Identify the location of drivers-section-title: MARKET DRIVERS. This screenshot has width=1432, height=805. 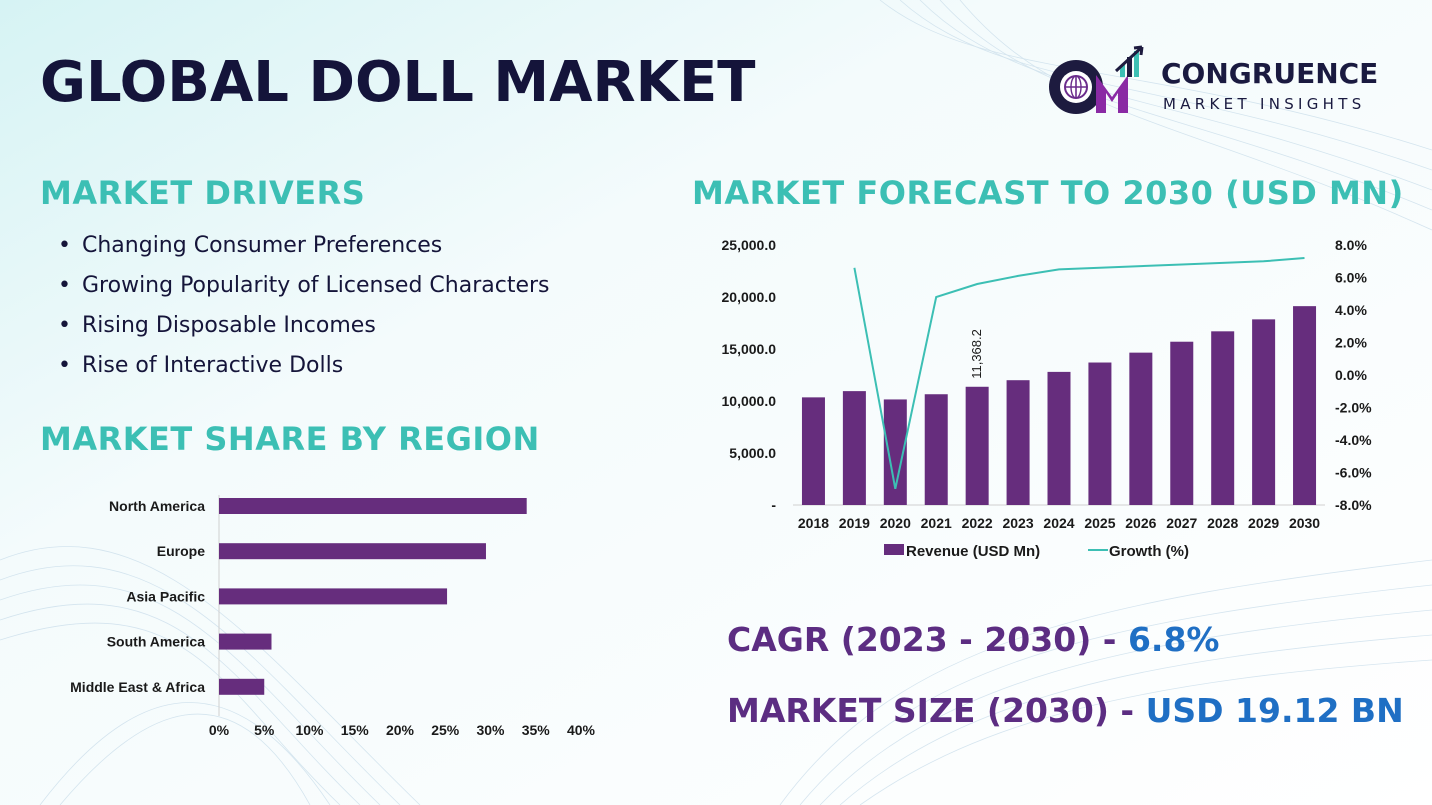
(203, 193).